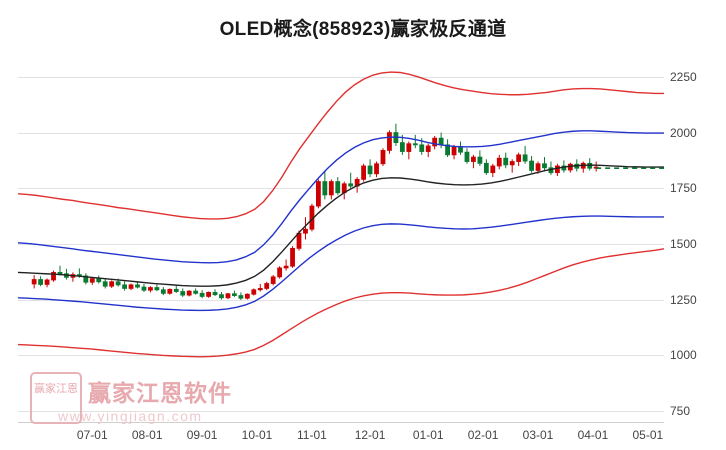  I want to click on chart-title: OLED概念(858923)赢家极反通道, so click(363, 29).